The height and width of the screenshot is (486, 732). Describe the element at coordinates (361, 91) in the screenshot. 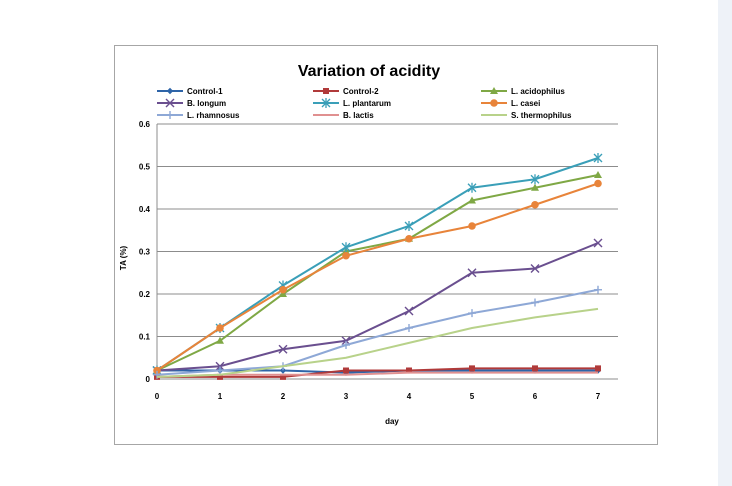

I see `legend-label: Control-2` at that location.